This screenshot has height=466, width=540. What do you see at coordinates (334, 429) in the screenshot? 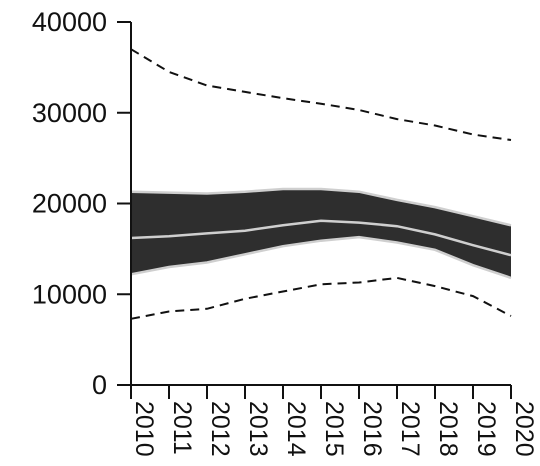
I see `x-tick-label: 2015` at bounding box center [334, 429].